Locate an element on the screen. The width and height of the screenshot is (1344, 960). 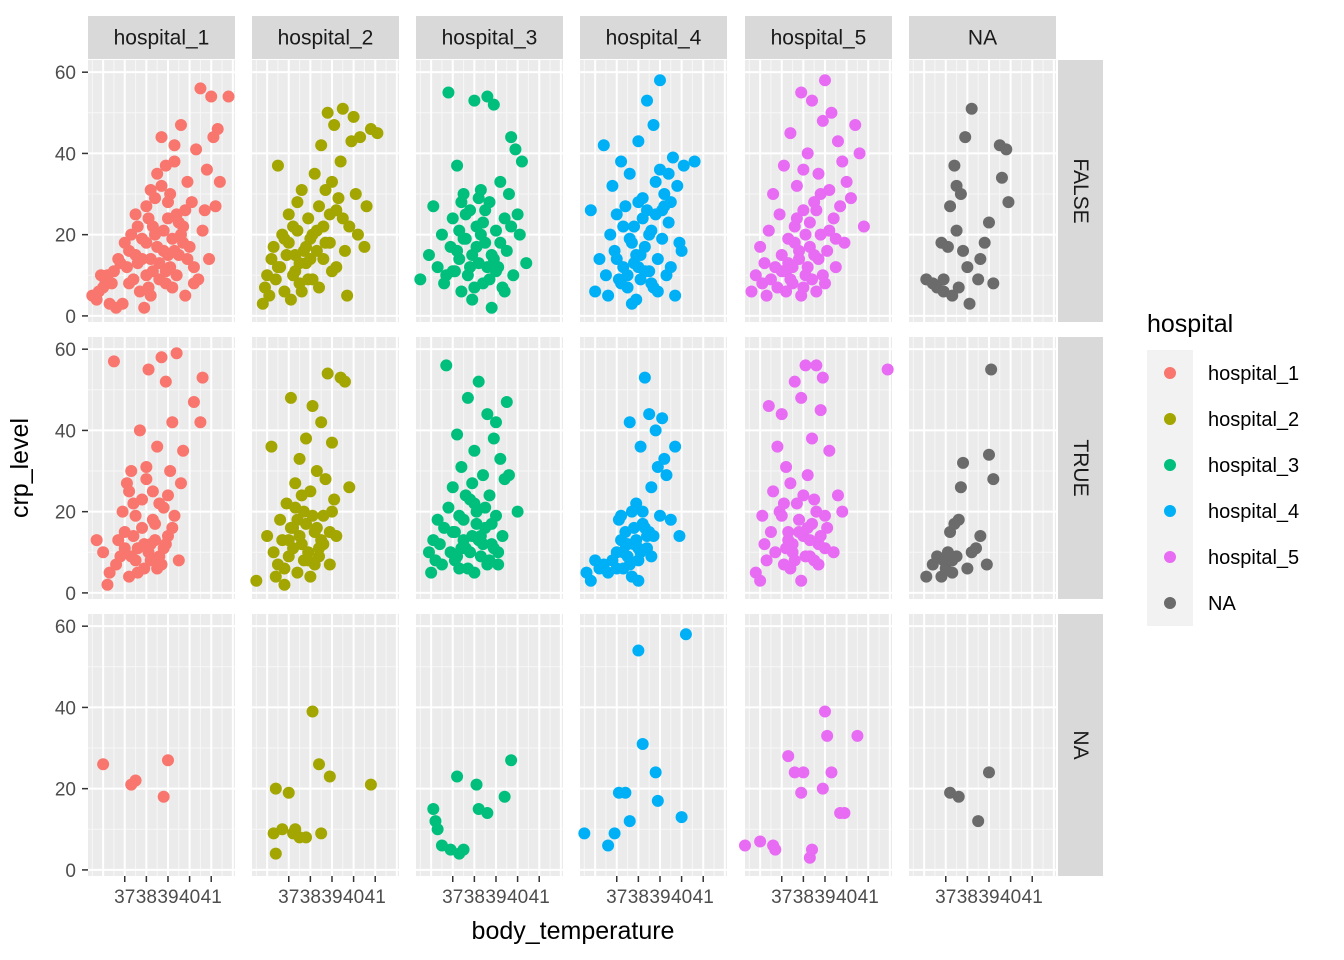
points-hospital_2-FALSE is located at coordinates (320, 206).